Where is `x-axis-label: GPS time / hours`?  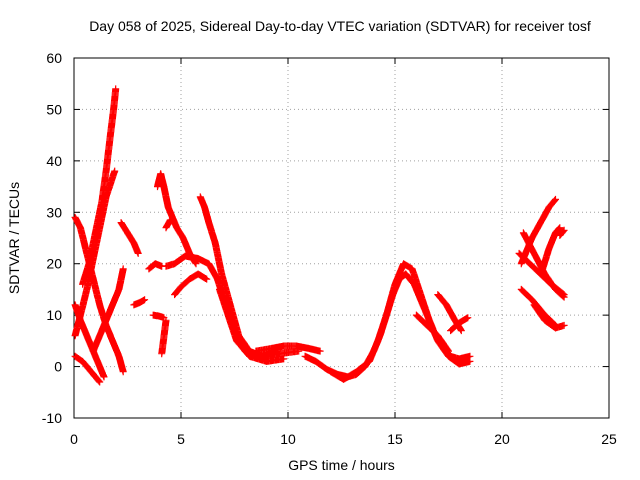 x-axis-label: GPS time / hours is located at coordinates (341, 465).